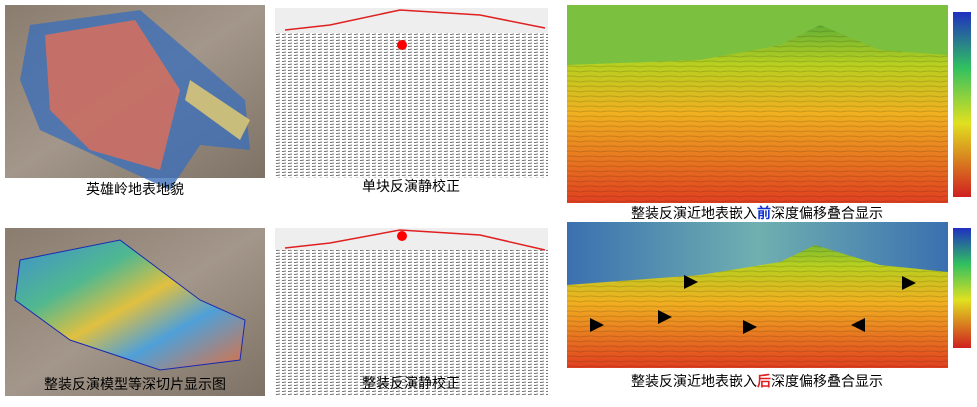  I want to click on caption: 整装反演近地表嵌入前深度偏移叠合显示, so click(757, 213).